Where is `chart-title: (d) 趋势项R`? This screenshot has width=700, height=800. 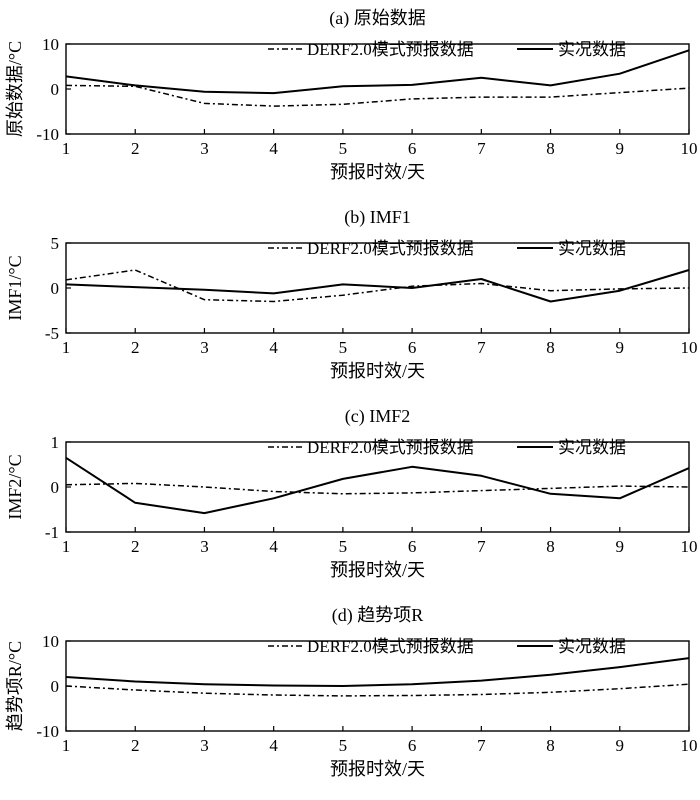 chart-title: (d) 趋势项R is located at coordinates (378, 615).